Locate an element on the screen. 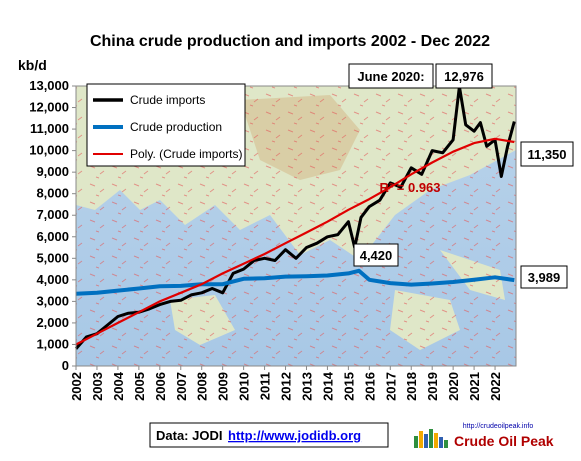 This screenshot has width=581, height=461. x-tick-label: 2004 is located at coordinates (118, 386).